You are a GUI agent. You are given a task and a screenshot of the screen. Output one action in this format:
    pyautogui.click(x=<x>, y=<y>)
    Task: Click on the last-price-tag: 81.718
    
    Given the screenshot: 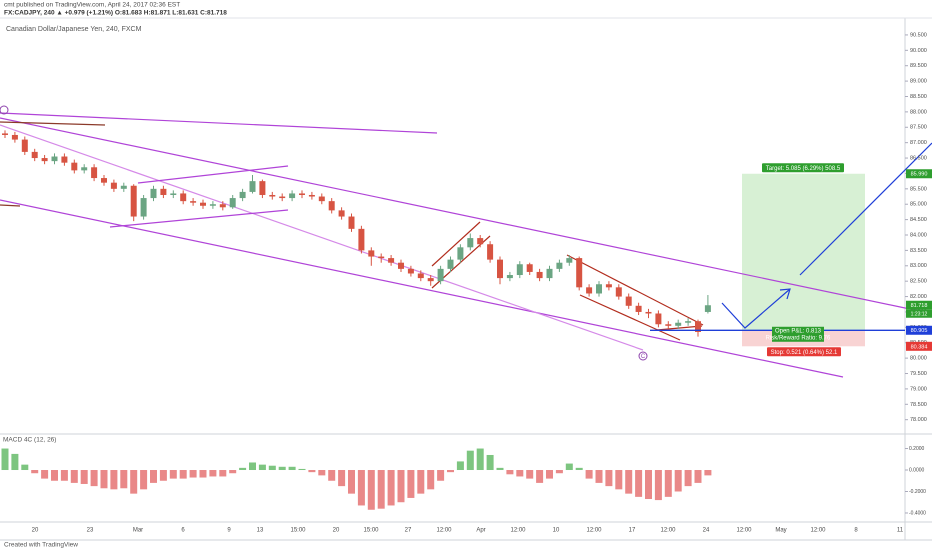 What is the action you would take?
    pyautogui.click(x=919, y=306)
    